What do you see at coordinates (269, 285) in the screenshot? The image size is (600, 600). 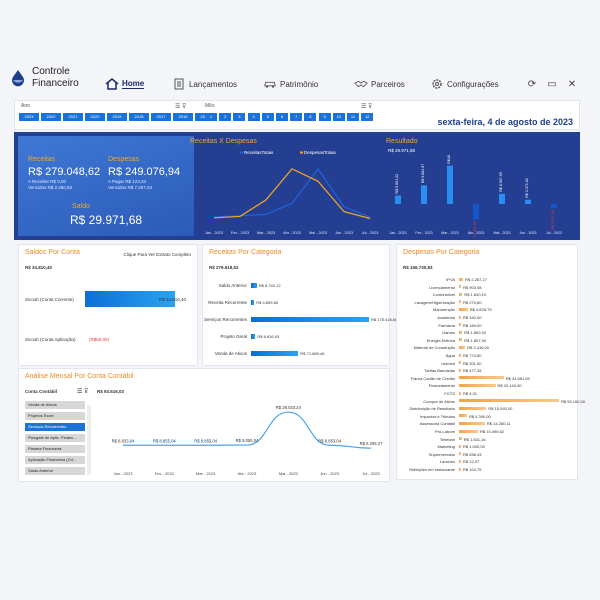 I see `category-bar-label: R$ 8.740,12` at bounding box center [269, 285].